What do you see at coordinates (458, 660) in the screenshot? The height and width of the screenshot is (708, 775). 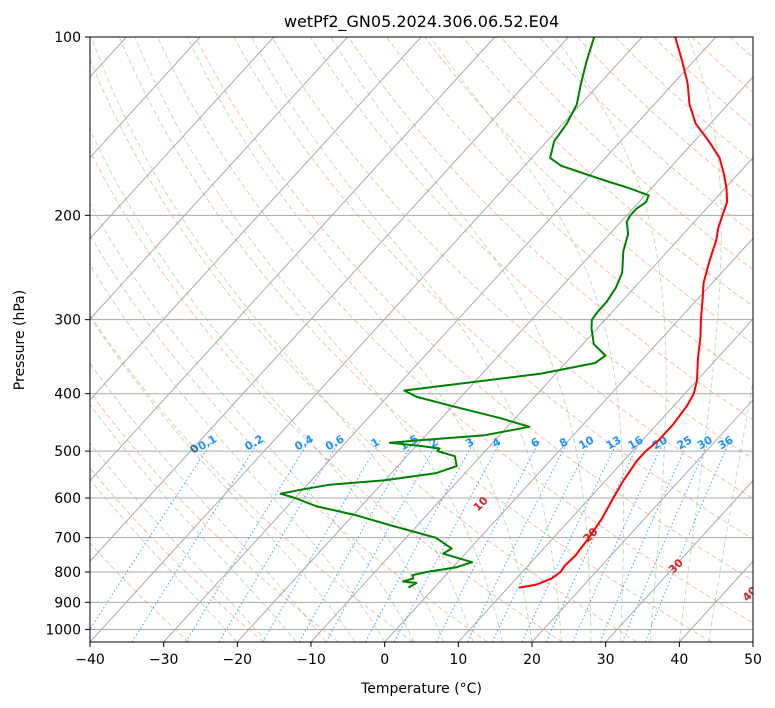 I see `x-tick-label: 10` at bounding box center [458, 660].